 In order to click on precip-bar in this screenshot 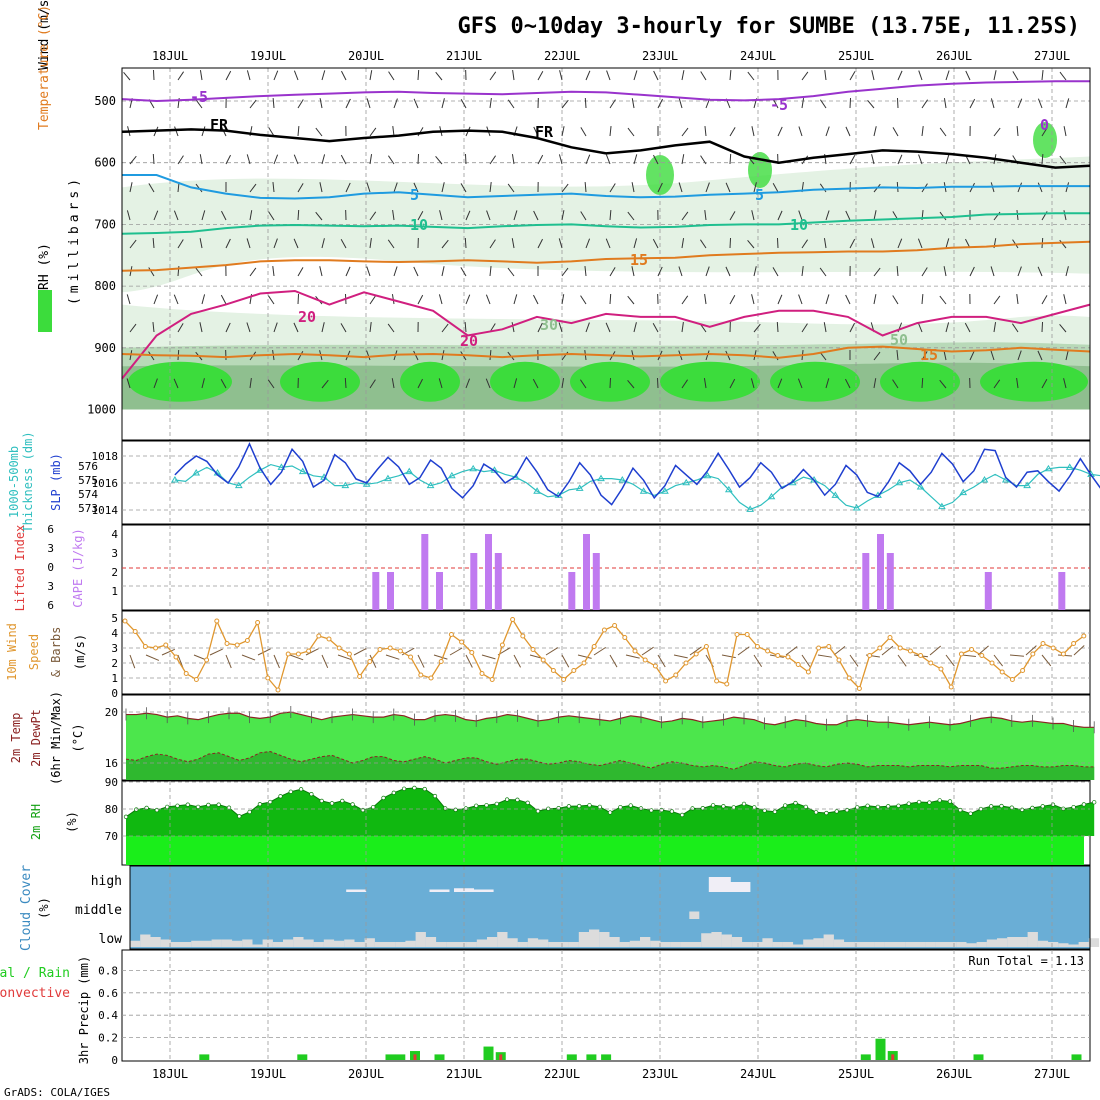, I will do `click(865, 1057)`.